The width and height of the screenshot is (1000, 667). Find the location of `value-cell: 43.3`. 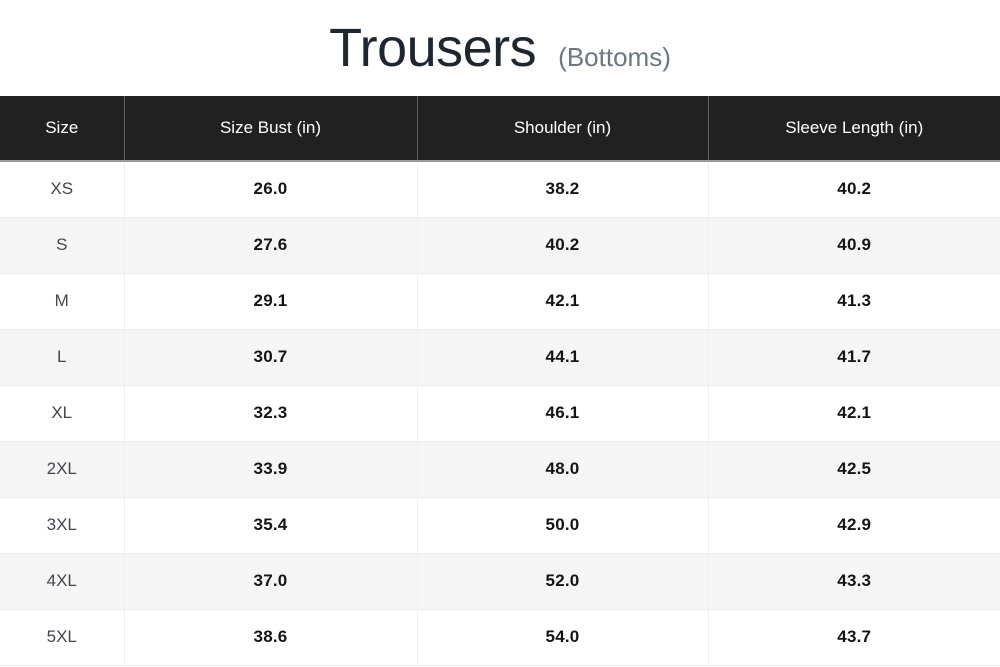

value-cell: 43.3 is located at coordinates (853, 580).